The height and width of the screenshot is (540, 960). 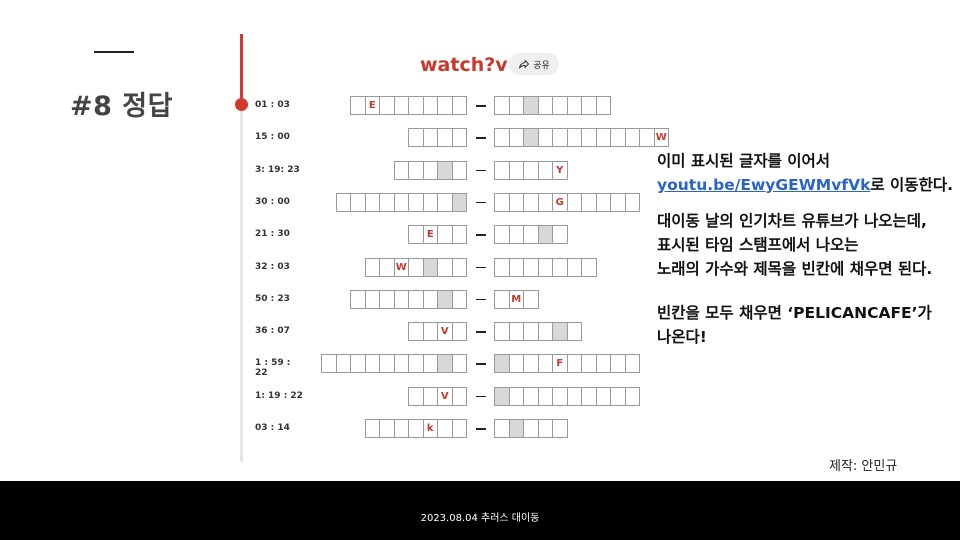 I want to click on answer-box: F, so click(x=560, y=364).